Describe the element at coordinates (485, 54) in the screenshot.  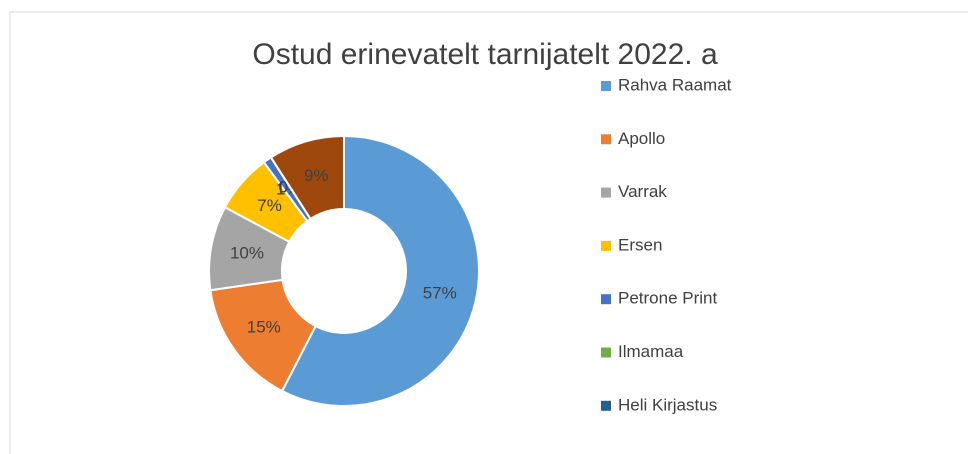
I see `chart-title: Ostud erinevatelt tarnijatelt 2022. a` at that location.